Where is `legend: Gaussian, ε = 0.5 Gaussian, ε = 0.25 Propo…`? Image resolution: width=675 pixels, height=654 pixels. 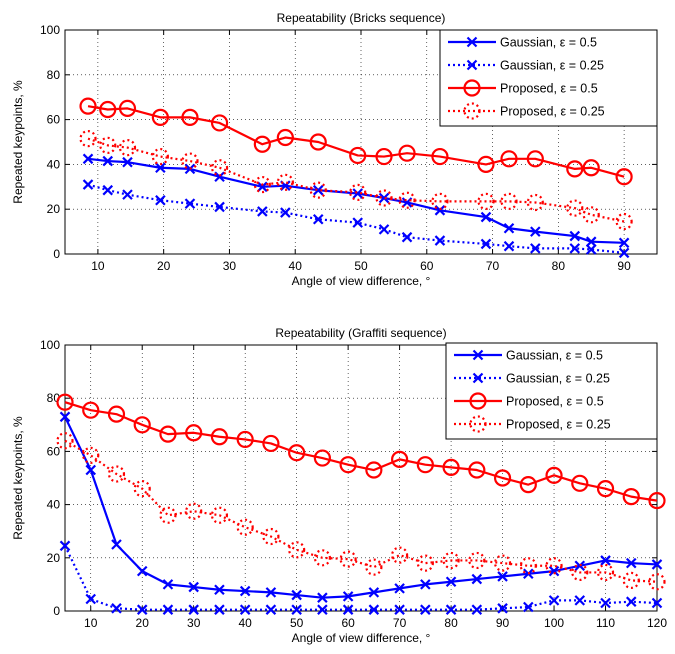 legend: Gaussian, ε = 0.5 Gaussian, ε = 0.25 Propo… is located at coordinates (548, 78).